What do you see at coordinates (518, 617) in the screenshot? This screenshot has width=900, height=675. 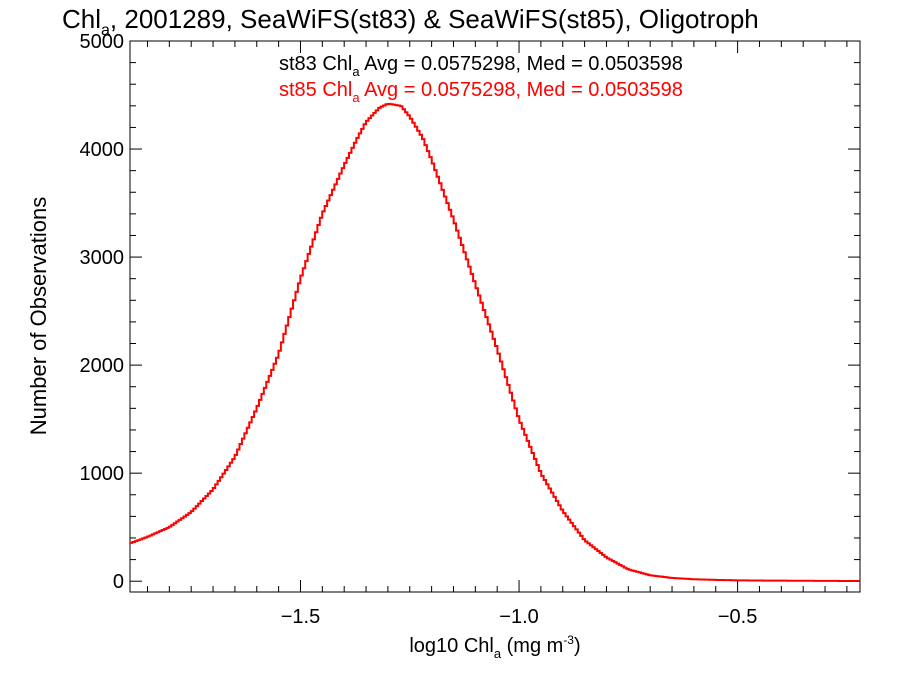 I see `x-tick-label: −1.0` at bounding box center [518, 617].